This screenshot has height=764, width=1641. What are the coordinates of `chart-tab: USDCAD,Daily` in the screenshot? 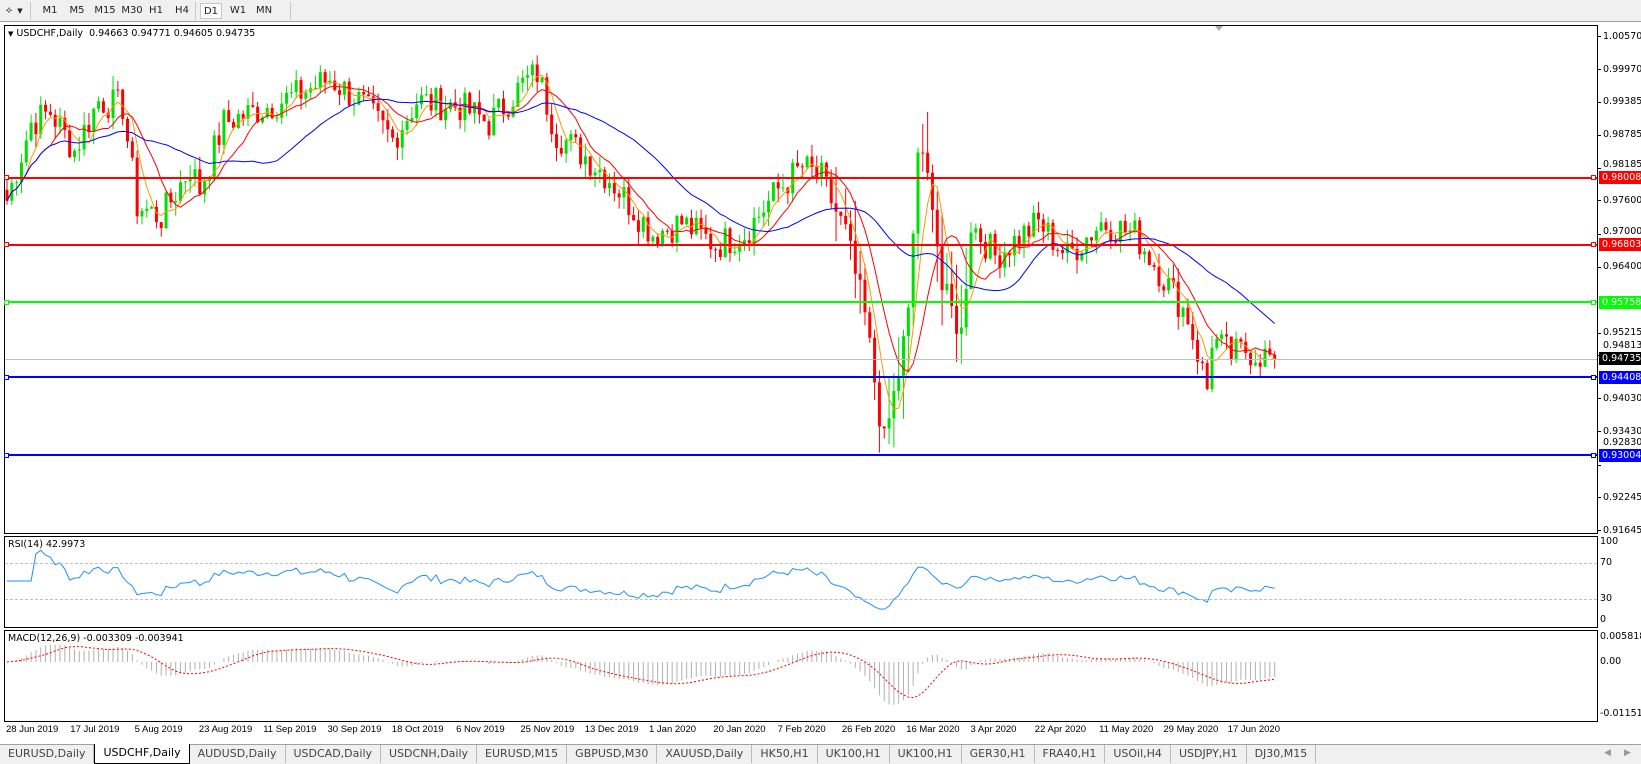 It's located at (334, 754).